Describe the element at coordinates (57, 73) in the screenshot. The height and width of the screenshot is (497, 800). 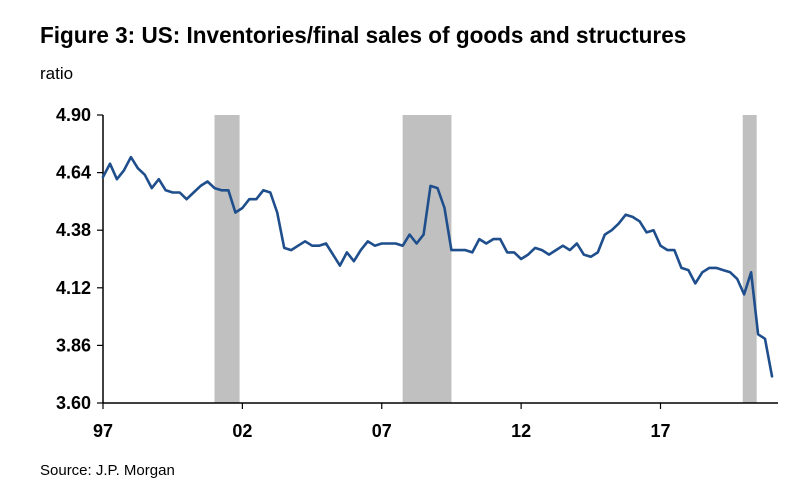
I see `y-axis-unit-label: ratio` at that location.